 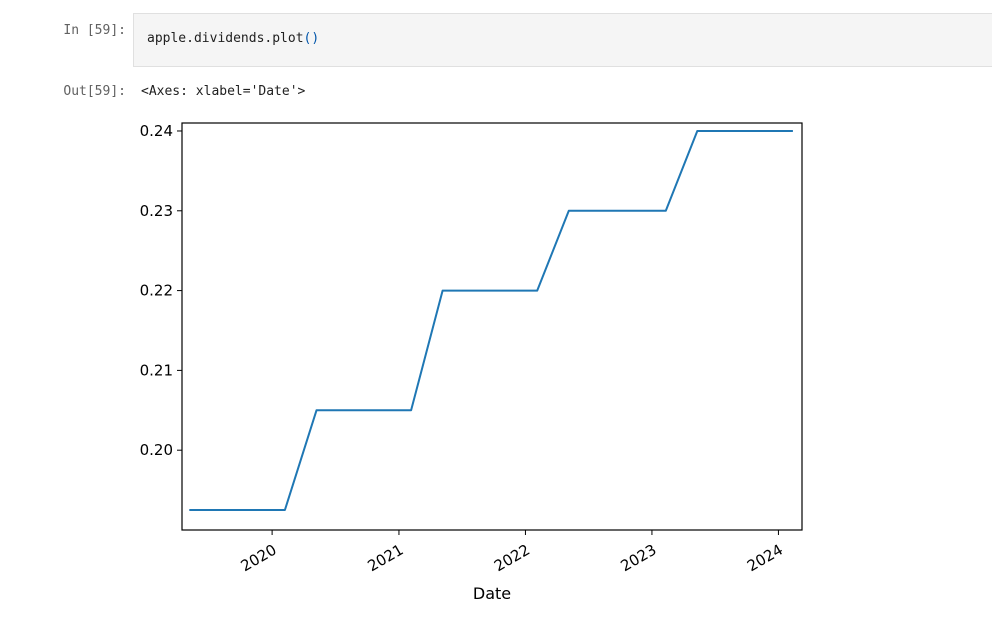 I want to click on x-axis-label: Date, so click(x=492, y=593).